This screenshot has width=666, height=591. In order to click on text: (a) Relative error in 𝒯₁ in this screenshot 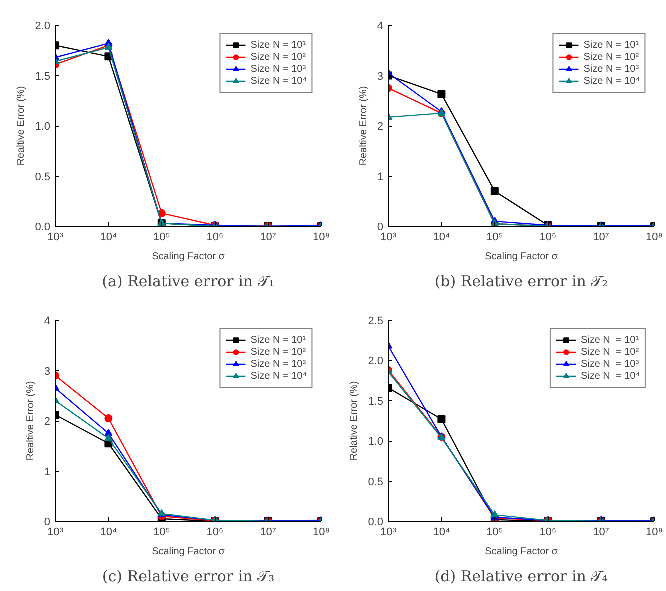, I will do `click(188, 281)`.